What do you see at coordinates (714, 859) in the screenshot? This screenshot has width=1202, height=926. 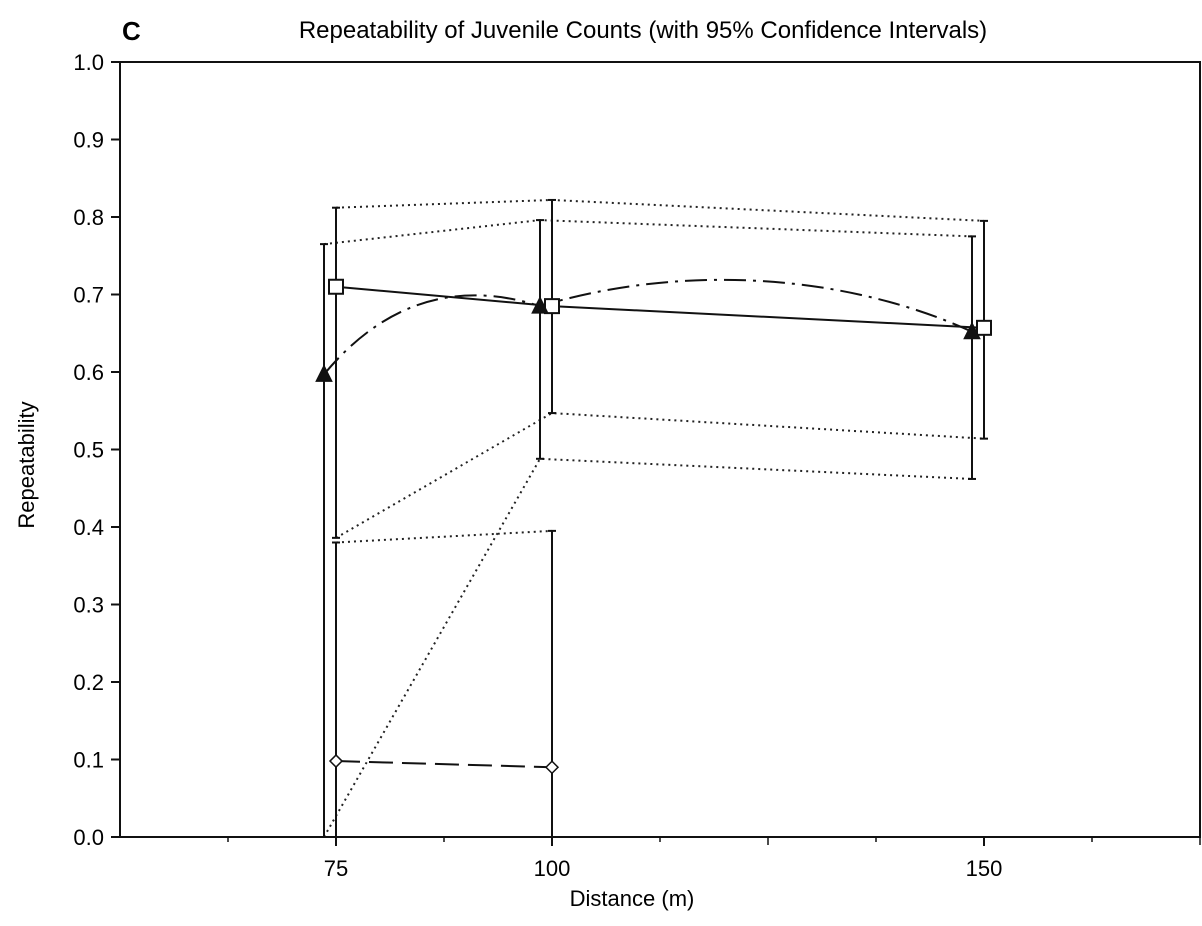 I see `x-axis: 75 100 150` at bounding box center [714, 859].